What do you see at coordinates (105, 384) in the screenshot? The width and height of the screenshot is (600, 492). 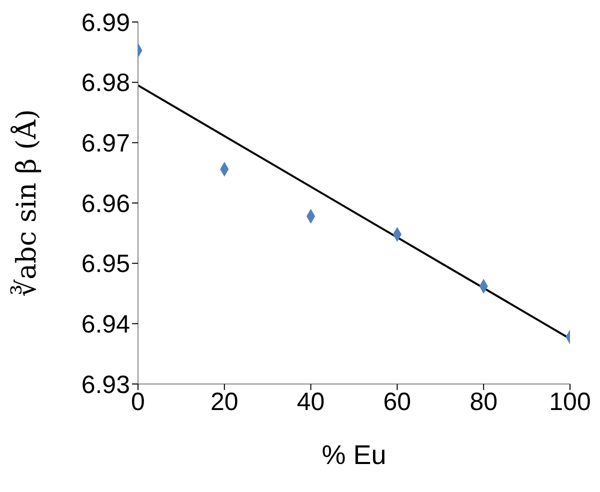 I see `y-tick-label: 6.93` at bounding box center [105, 384].